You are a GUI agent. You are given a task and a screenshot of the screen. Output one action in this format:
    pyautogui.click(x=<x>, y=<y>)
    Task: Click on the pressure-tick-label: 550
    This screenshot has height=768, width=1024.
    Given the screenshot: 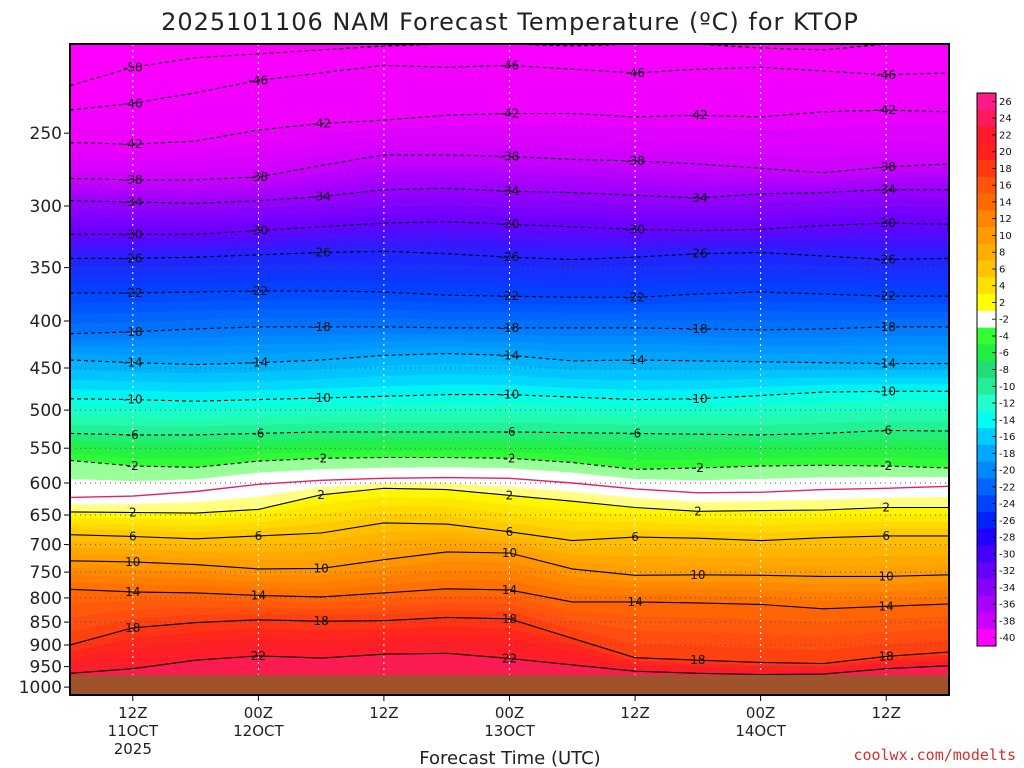 What is the action you would take?
    pyautogui.click(x=46, y=449)
    